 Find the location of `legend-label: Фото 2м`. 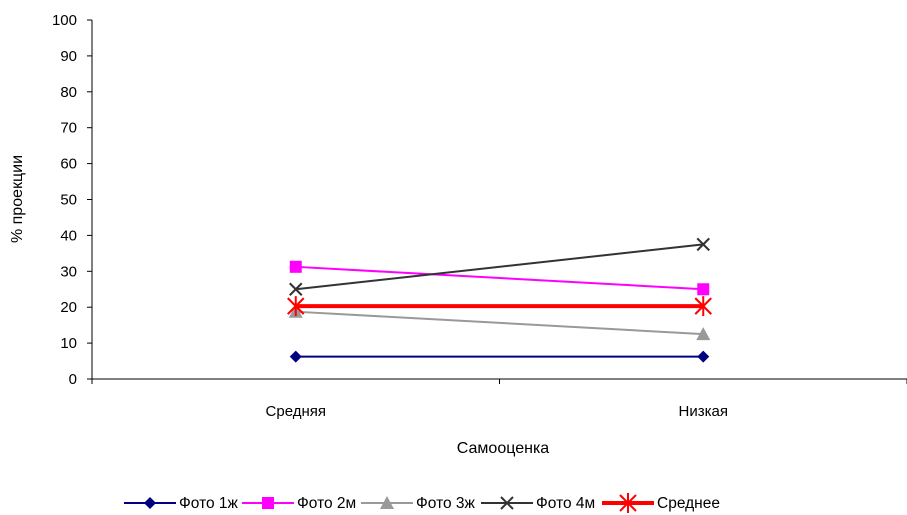

legend-label: Фото 2м is located at coordinates (326, 503).